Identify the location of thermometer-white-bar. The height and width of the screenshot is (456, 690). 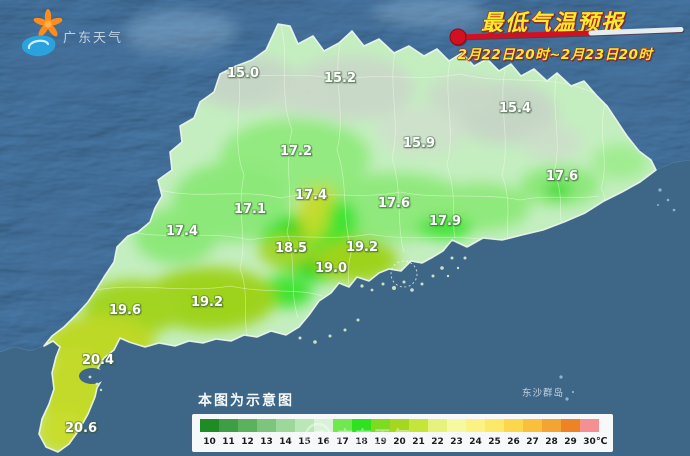
(636, 31).